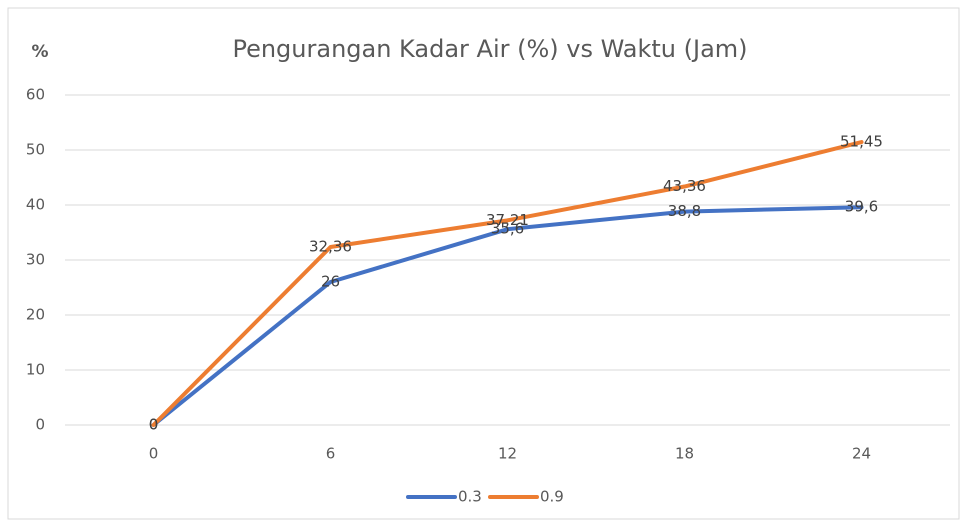  I want to click on legend-label: 0.9, so click(552, 497).